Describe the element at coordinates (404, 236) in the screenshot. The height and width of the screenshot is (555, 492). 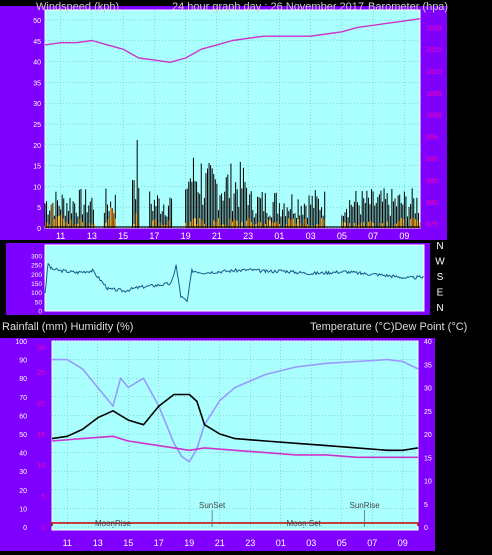
I see `top-x-tick: 09` at that location.